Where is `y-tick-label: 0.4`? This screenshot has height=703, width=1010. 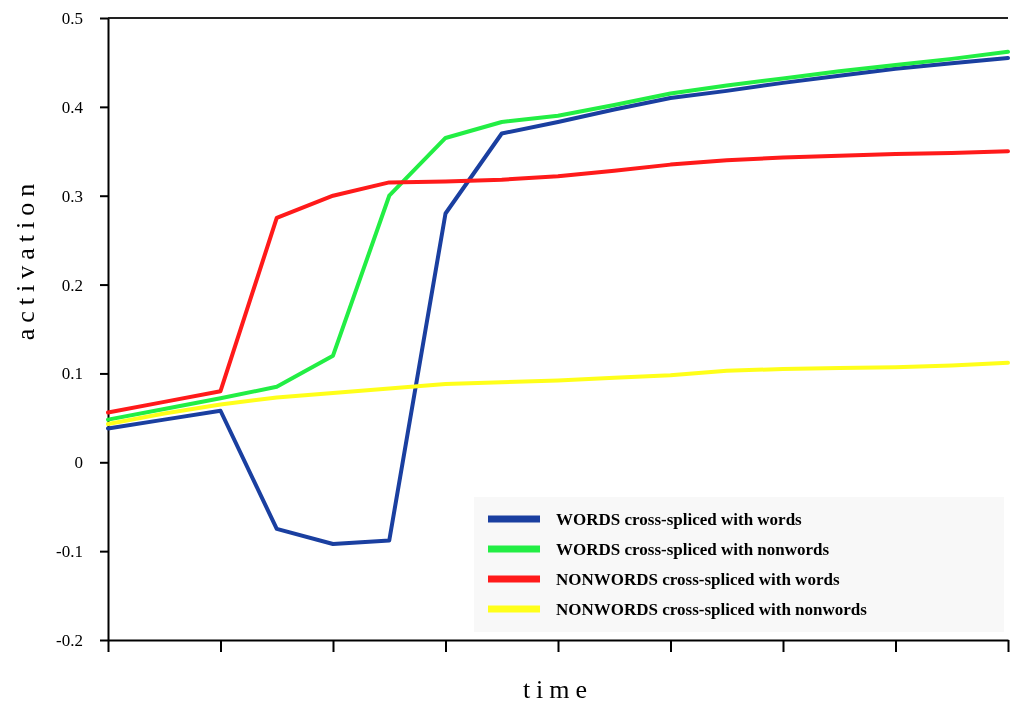
y-tick-label: 0.4 is located at coordinates (72, 107).